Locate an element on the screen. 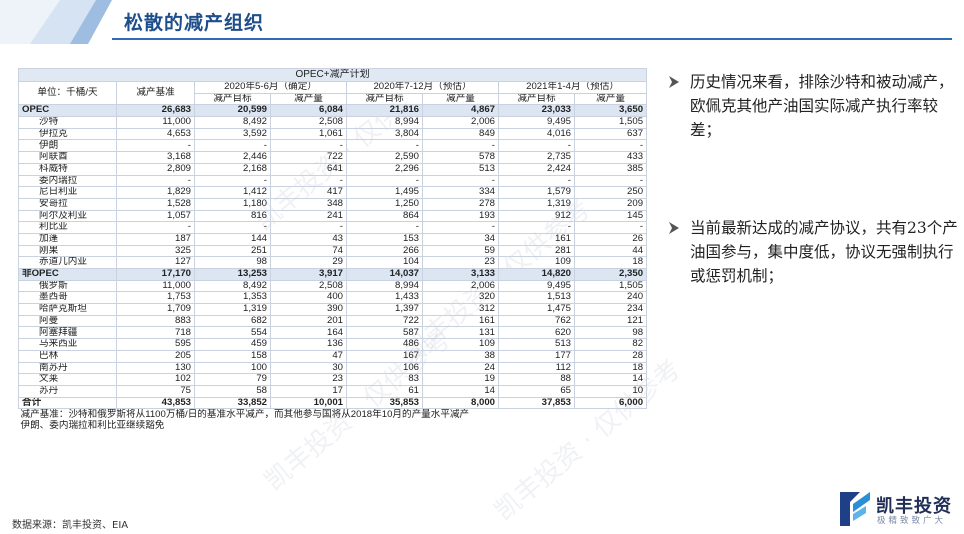  table-cell: 2,006 is located at coordinates (460, 122).